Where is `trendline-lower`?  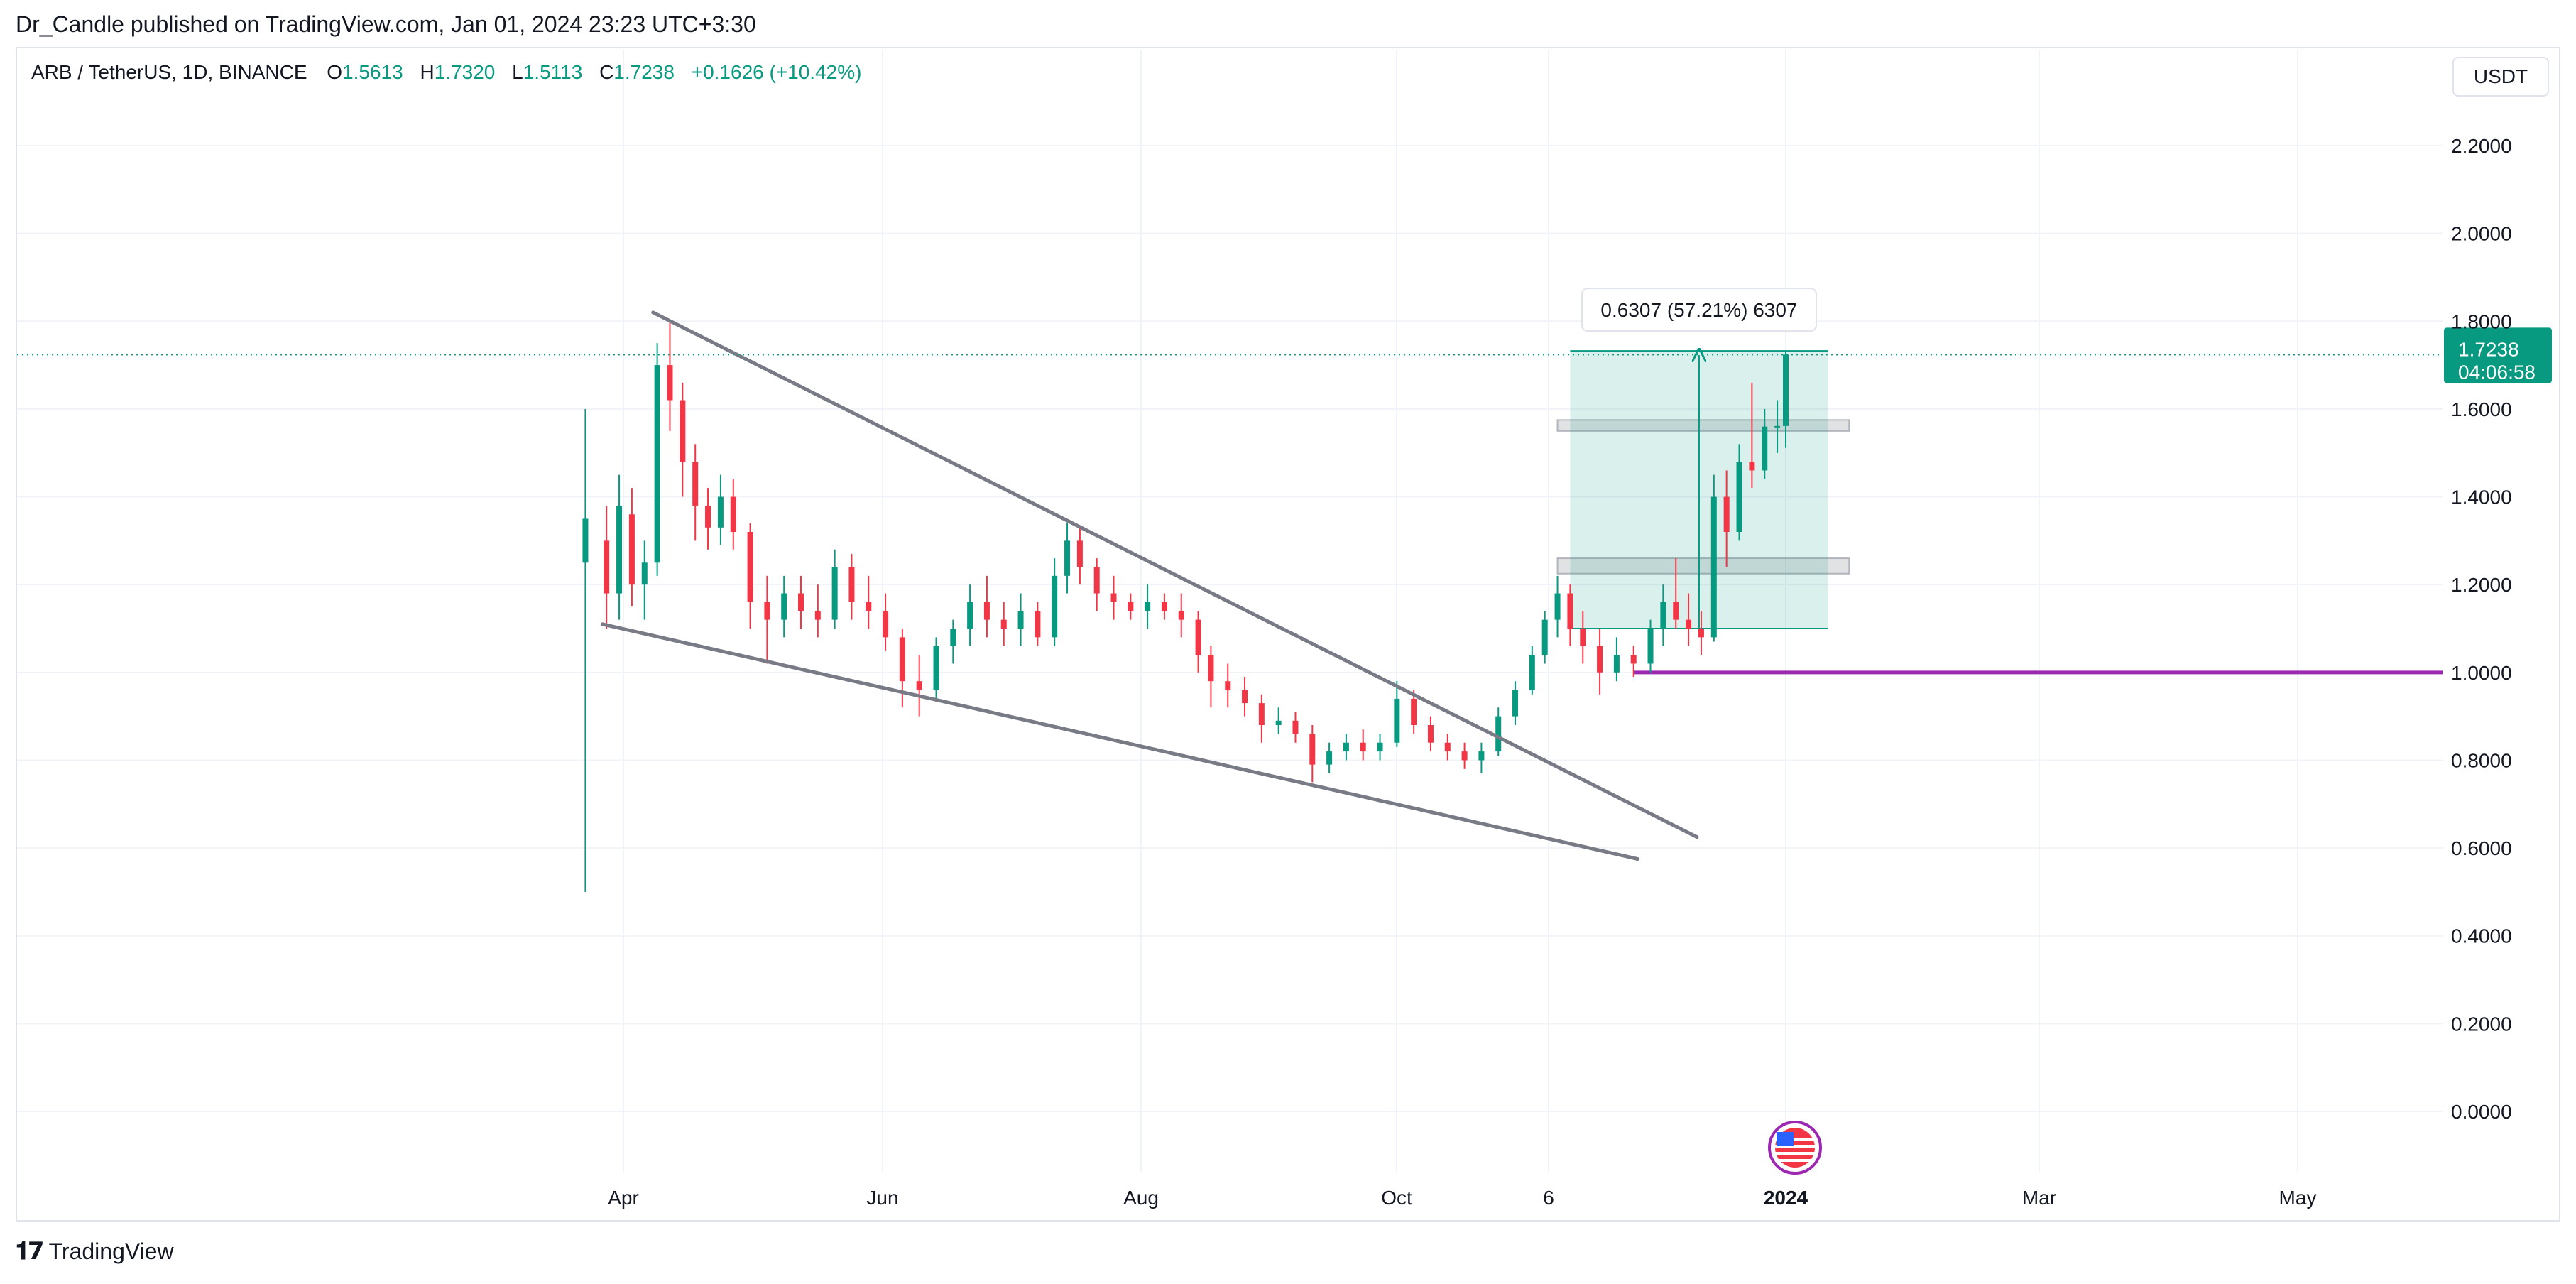 trendline-lower is located at coordinates (1120, 741).